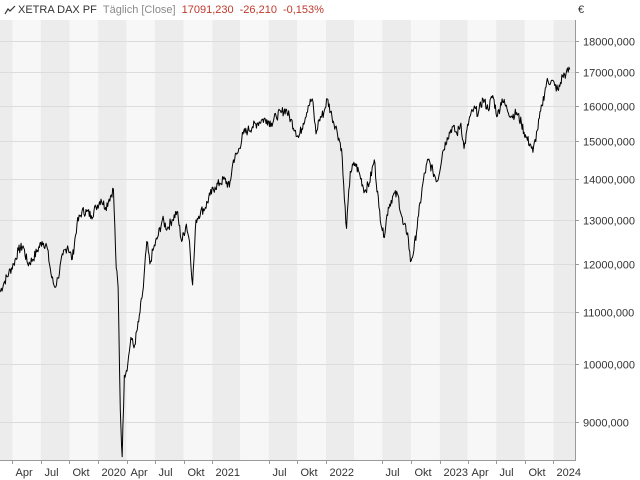 This screenshot has width=640, height=480. What do you see at coordinates (609, 74) in the screenshot?
I see `y-tick-label: 17000,000` at bounding box center [609, 74].